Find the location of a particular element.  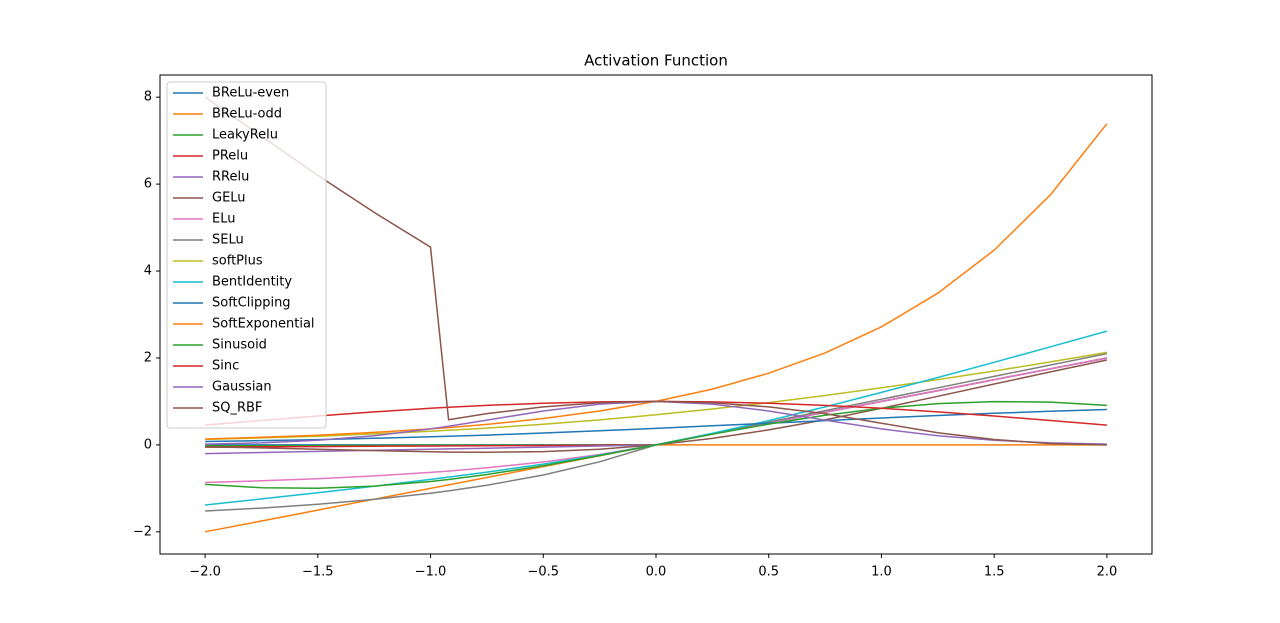

x-tick-label: 0.0 is located at coordinates (656, 572).